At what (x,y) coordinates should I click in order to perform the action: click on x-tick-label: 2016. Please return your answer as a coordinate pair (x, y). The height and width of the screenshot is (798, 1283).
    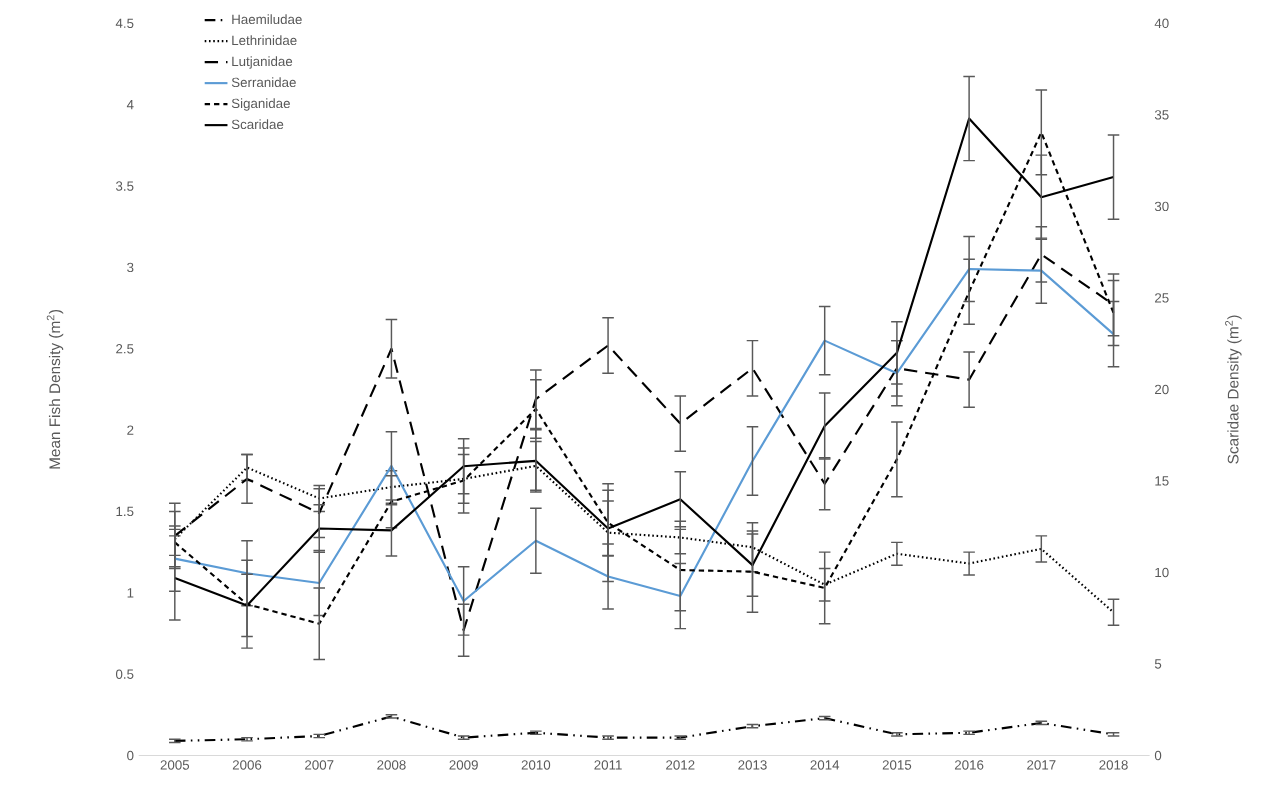
    Looking at the image, I should click on (969, 765).